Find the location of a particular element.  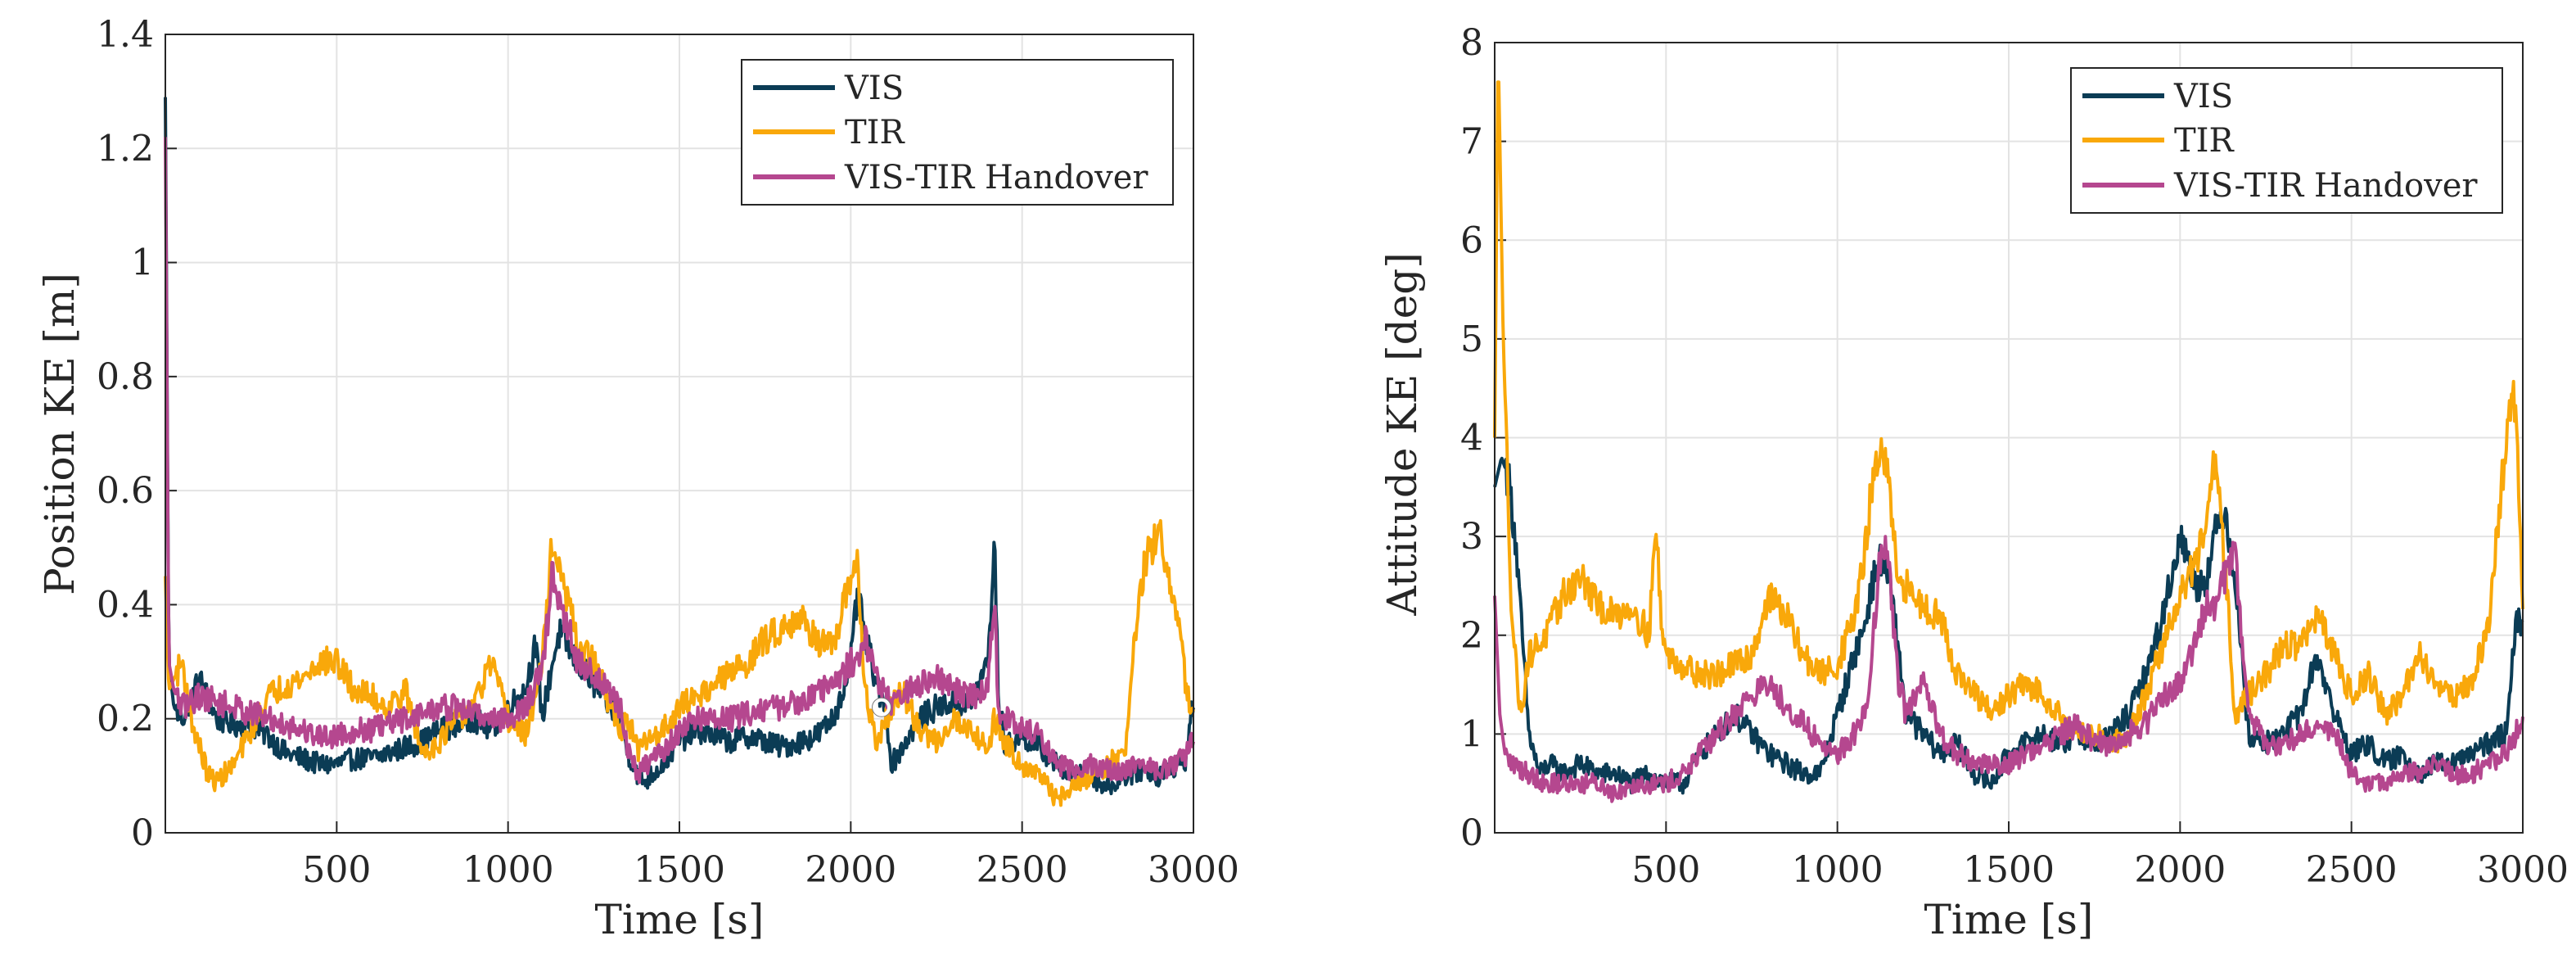

y-axis-label: Attitude KE [deg] is located at coordinates (1402, 435).